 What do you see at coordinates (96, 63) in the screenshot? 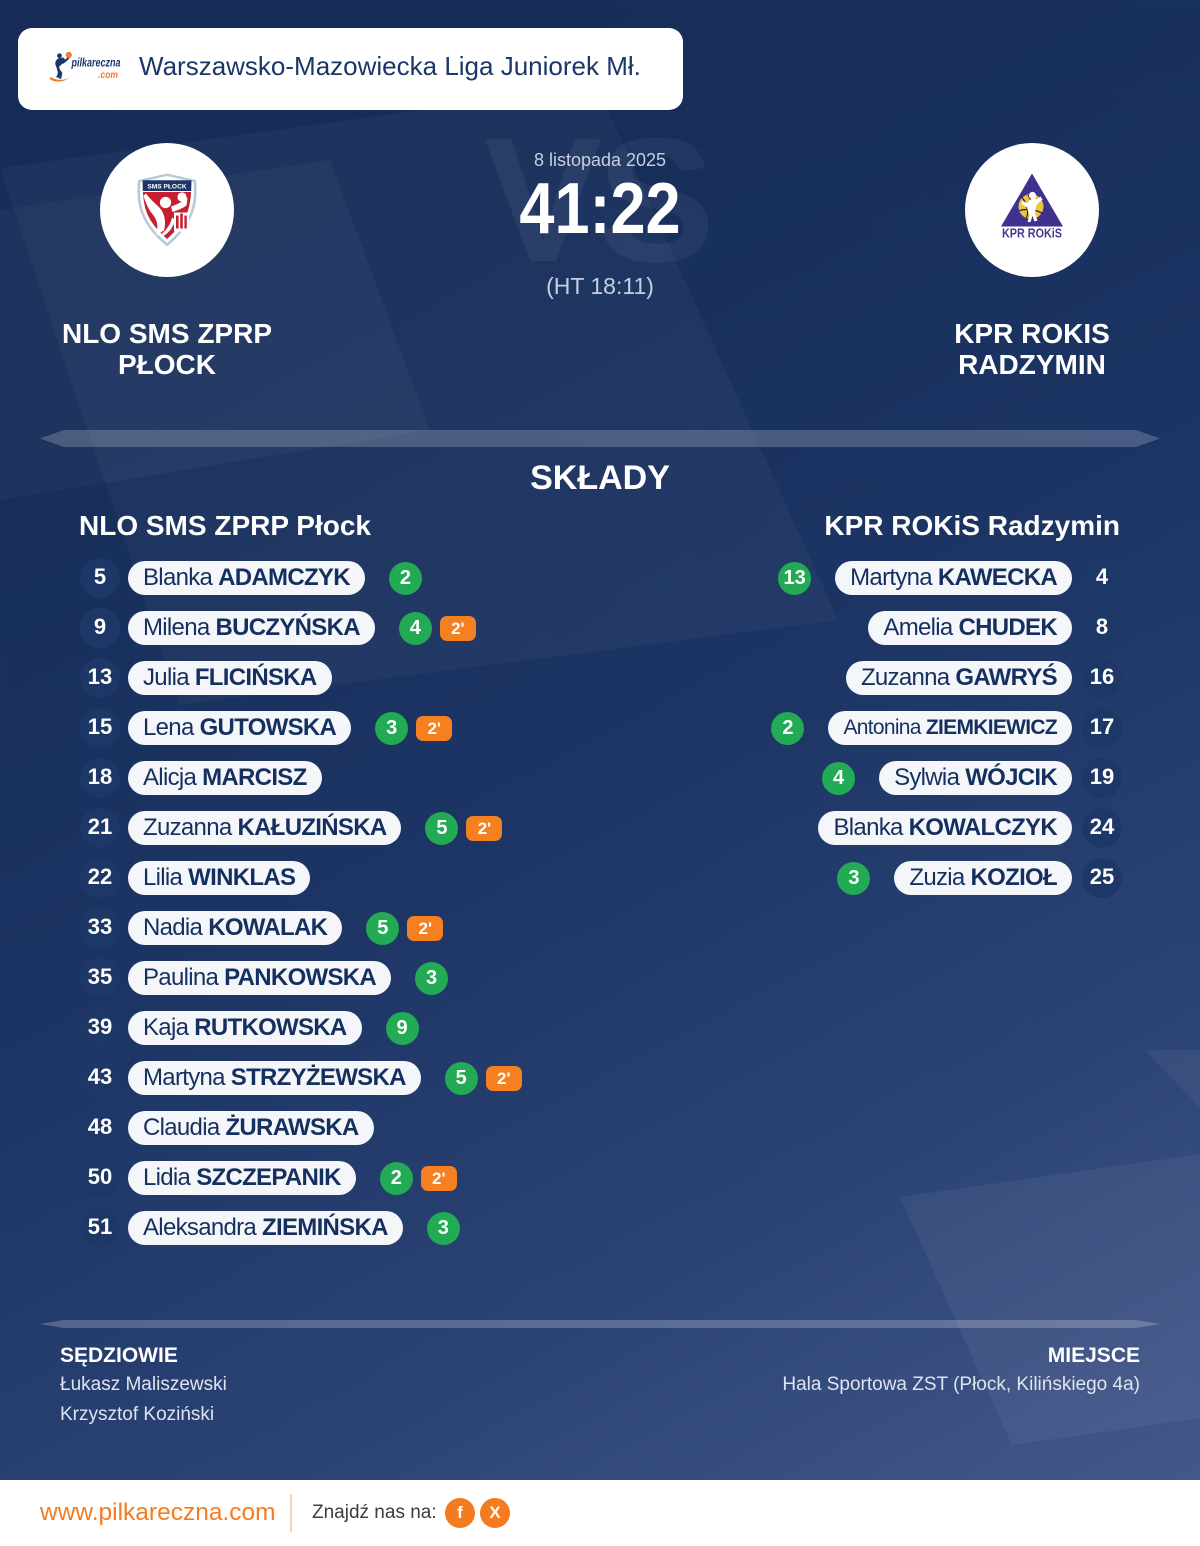
I see `svg-text: pilkareczna` at bounding box center [96, 63].